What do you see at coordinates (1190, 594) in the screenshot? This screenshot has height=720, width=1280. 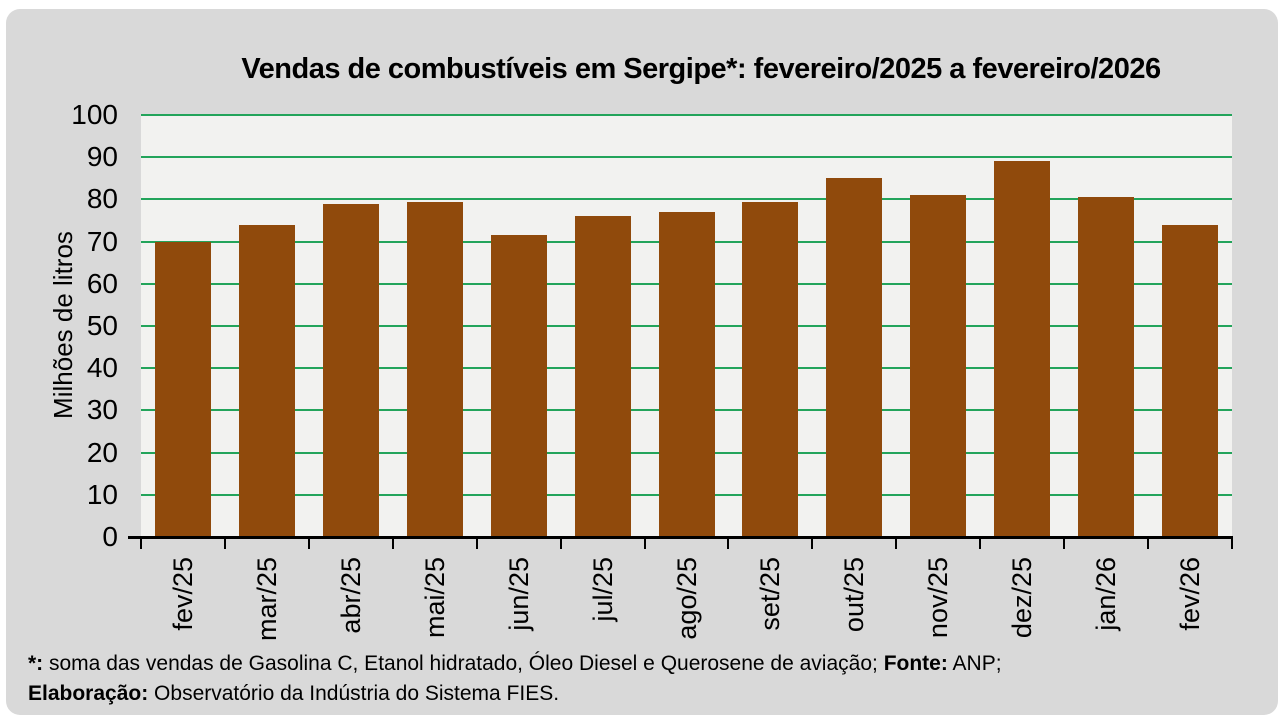 I see `x-tick-label: fev/26` at bounding box center [1190, 594].